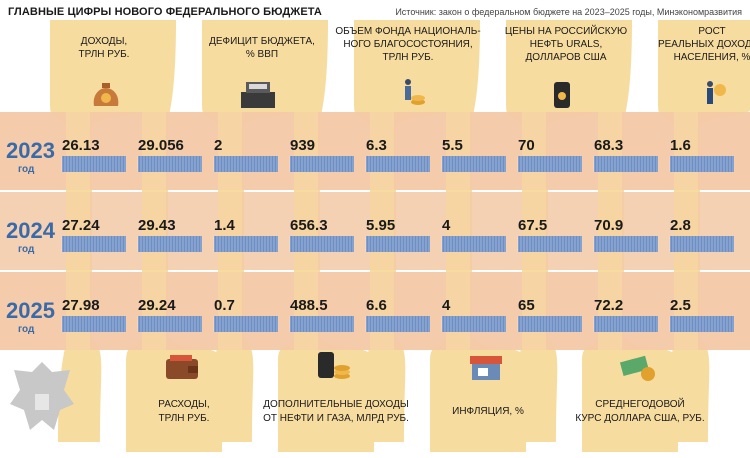 Image resolution: width=750 pixels, height=458 pixels. Describe the element at coordinates (93, 314) in the screenshot. I see `cell-income-2025: 27.98` at that location.